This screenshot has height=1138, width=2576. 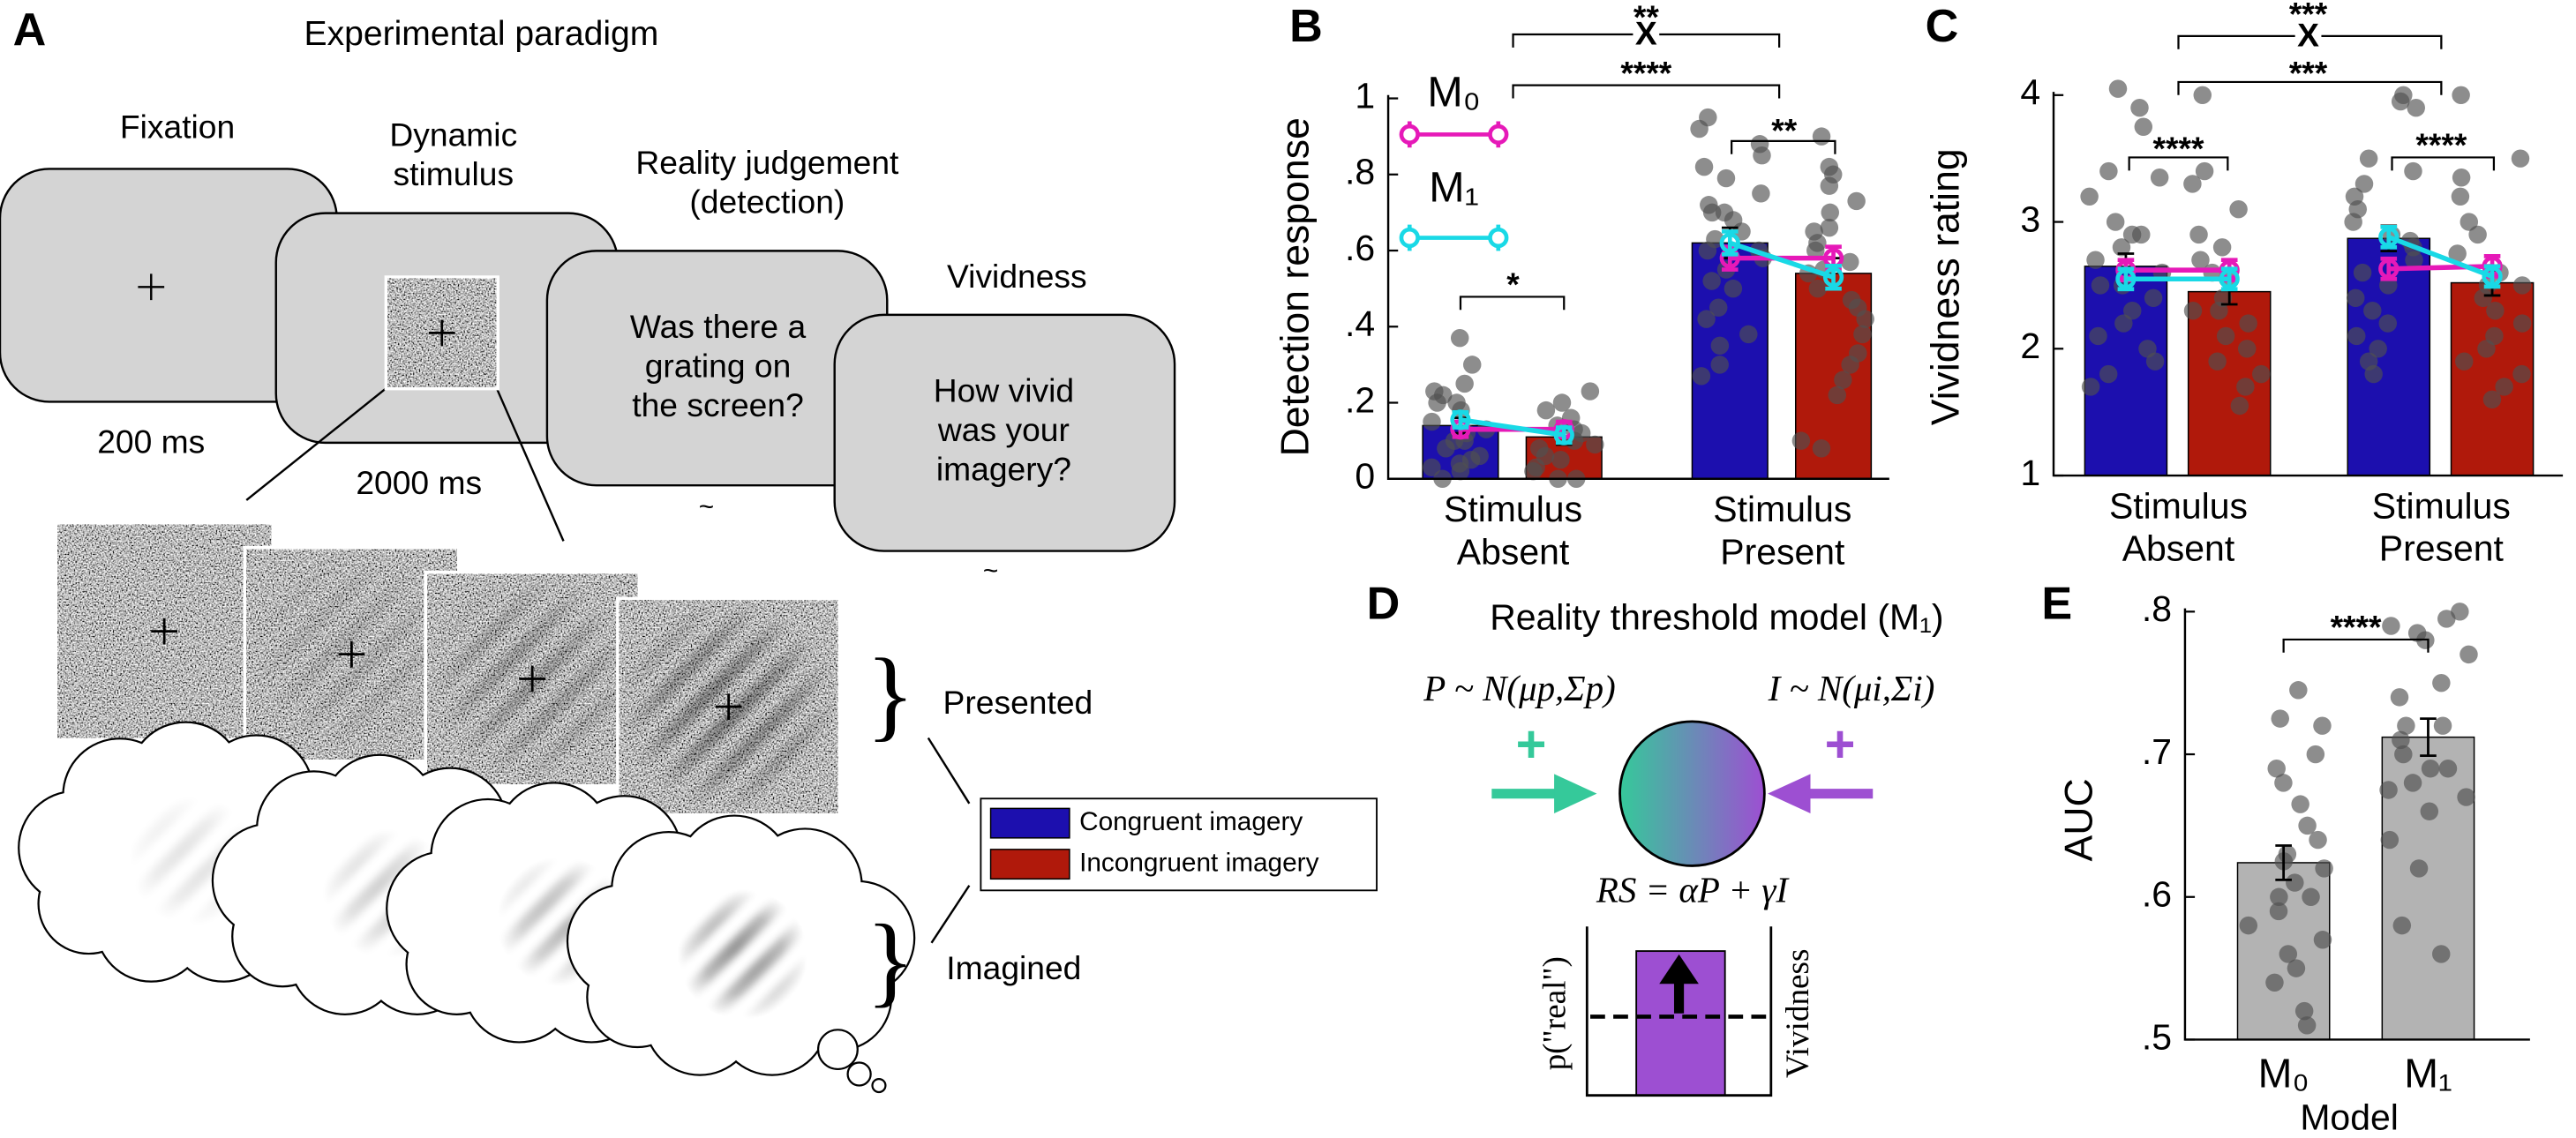 What do you see at coordinates (1017, 276) in the screenshot?
I see `screen-label: Vividness` at bounding box center [1017, 276].